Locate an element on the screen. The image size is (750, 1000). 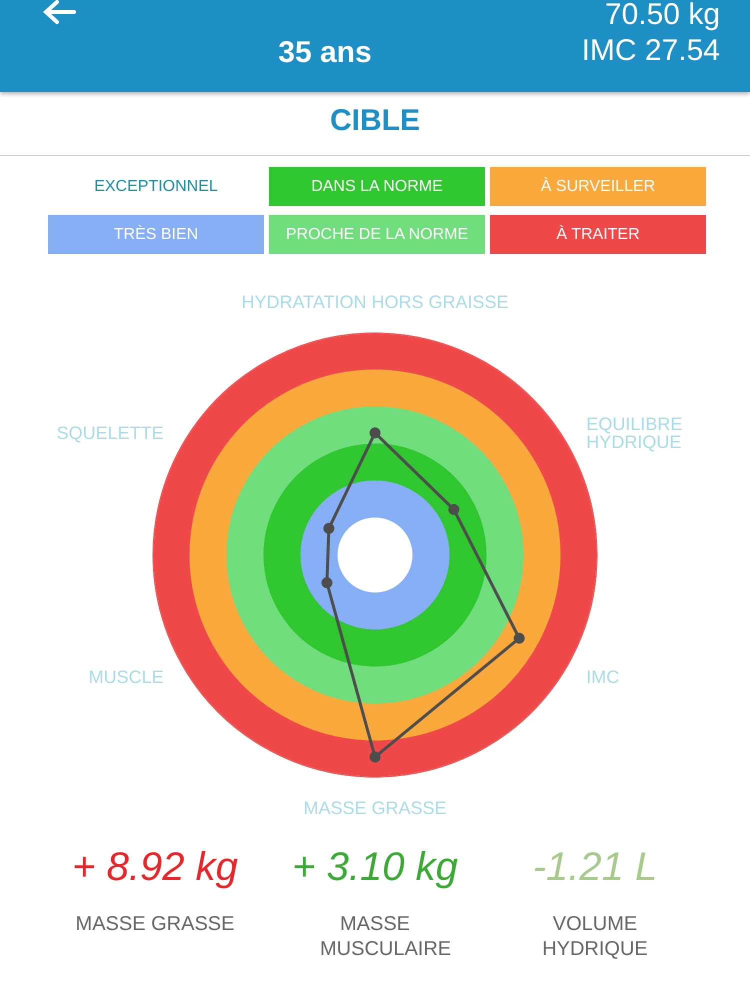
spoke-label: SQUELETTE is located at coordinates (110, 433).